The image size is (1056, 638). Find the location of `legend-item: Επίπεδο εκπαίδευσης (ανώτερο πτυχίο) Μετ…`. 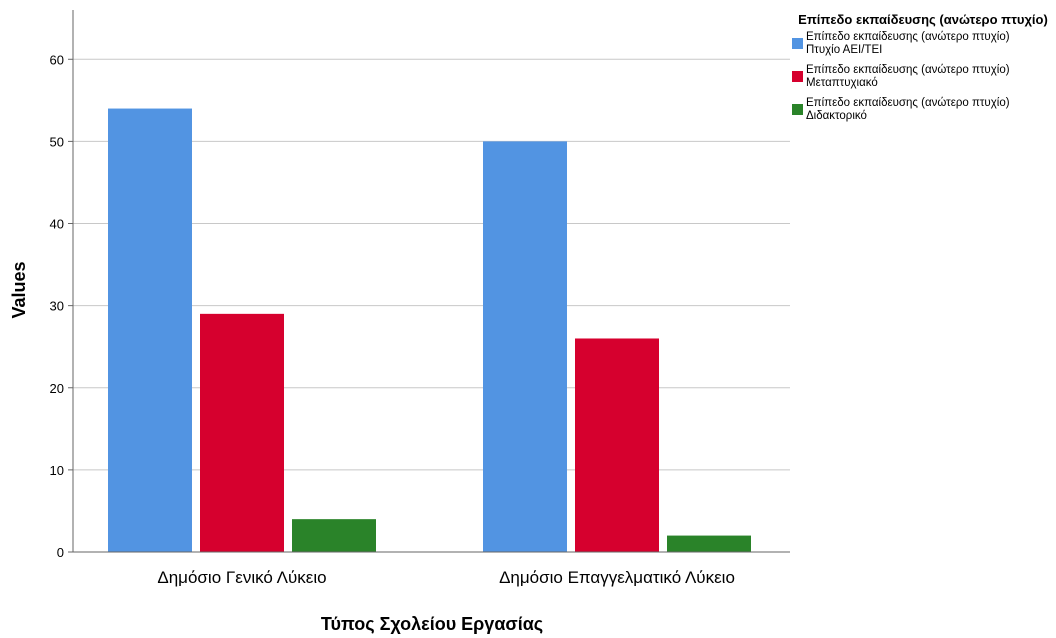

legend-item: Επίπεδο εκπαίδευσης (ανώτερο πτυχίο) Μετ… is located at coordinates (923, 77).